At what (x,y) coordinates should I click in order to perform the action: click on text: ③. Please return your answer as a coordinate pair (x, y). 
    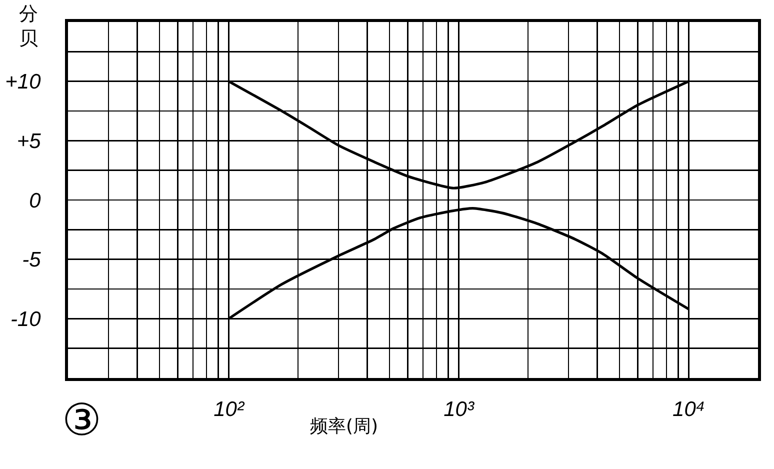
    Looking at the image, I should click on (82, 420).